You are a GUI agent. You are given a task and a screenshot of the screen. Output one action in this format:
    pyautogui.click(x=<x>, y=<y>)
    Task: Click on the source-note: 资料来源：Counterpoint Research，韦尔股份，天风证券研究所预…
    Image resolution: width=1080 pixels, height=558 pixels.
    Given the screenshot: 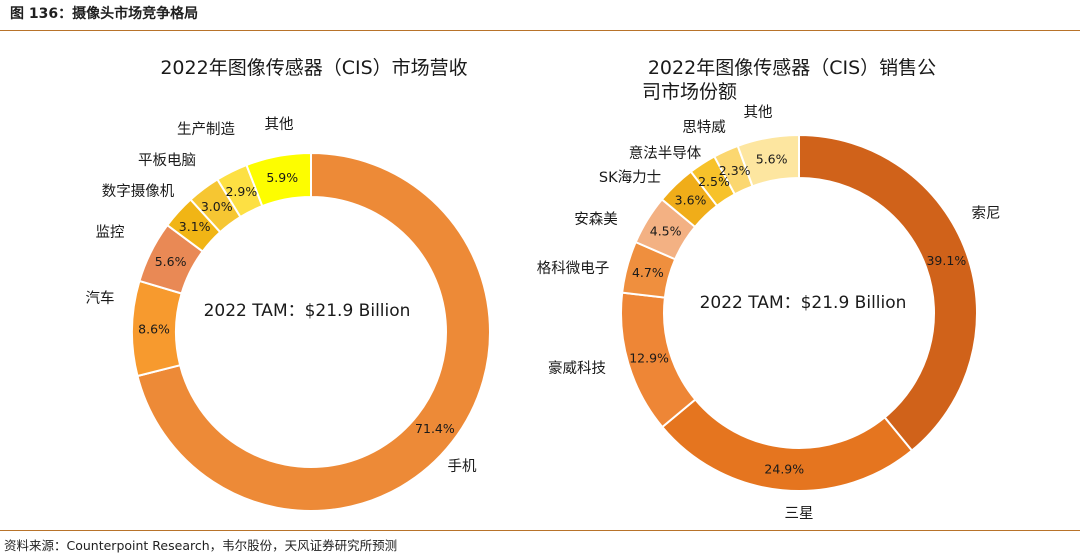 What is the action you would take?
    pyautogui.click(x=201, y=545)
    